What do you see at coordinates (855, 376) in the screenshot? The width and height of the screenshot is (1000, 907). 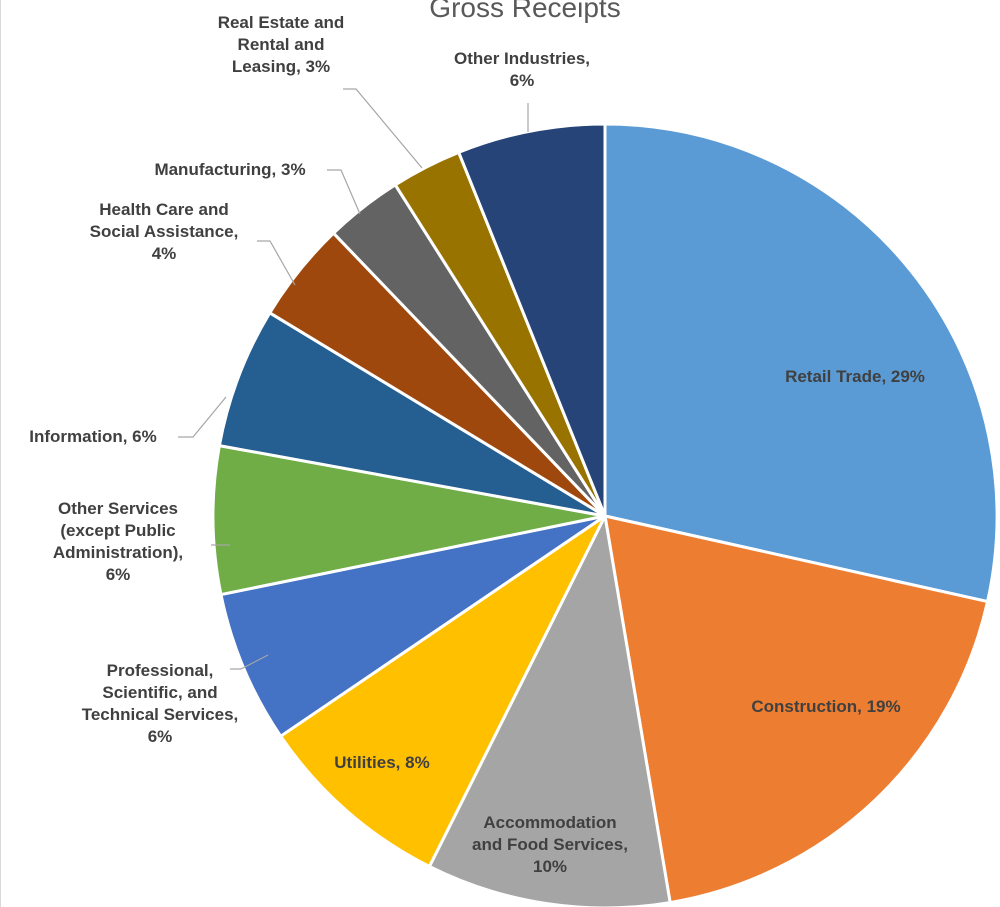 I see `slice-label-retail-trade: Retail Trade, 29%` at bounding box center [855, 376].